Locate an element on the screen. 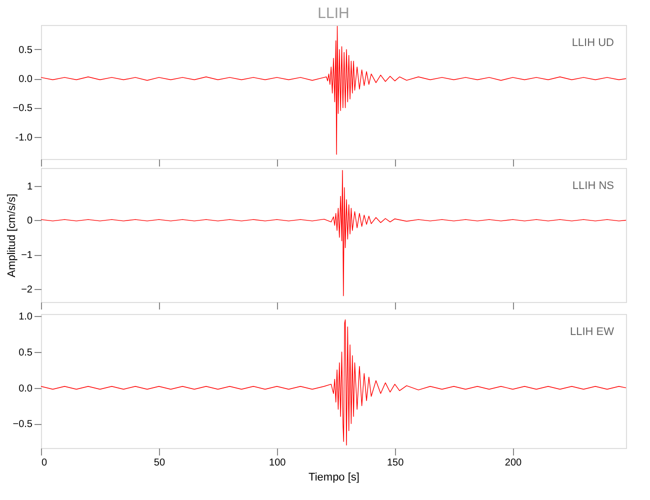 The height and width of the screenshot is (500, 650). y-tick-label: -1.0 is located at coordinates (24, 138).